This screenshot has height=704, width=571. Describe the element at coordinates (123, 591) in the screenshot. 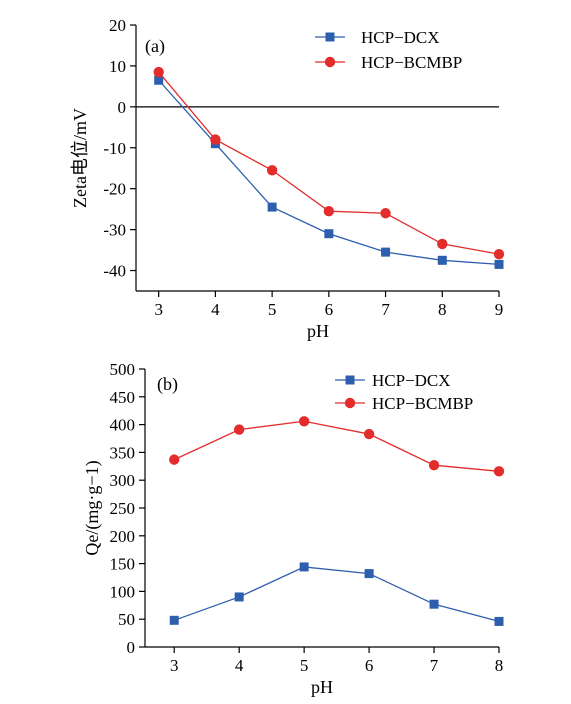

I see `capacity-y-tick-label: 100` at that location.